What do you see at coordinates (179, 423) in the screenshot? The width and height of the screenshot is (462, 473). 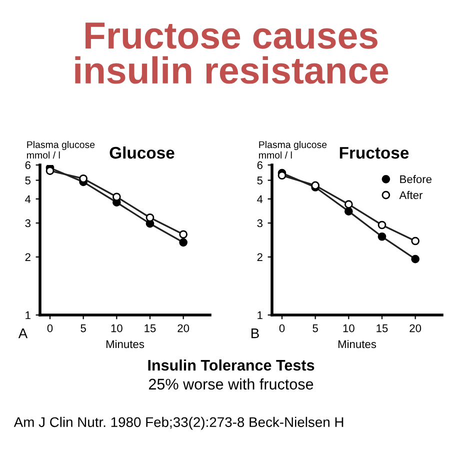 I see `text: Am J Clin Nutr. 1980 Feb;33(2):273-8 Beck-Nielsen H` at bounding box center [179, 423].